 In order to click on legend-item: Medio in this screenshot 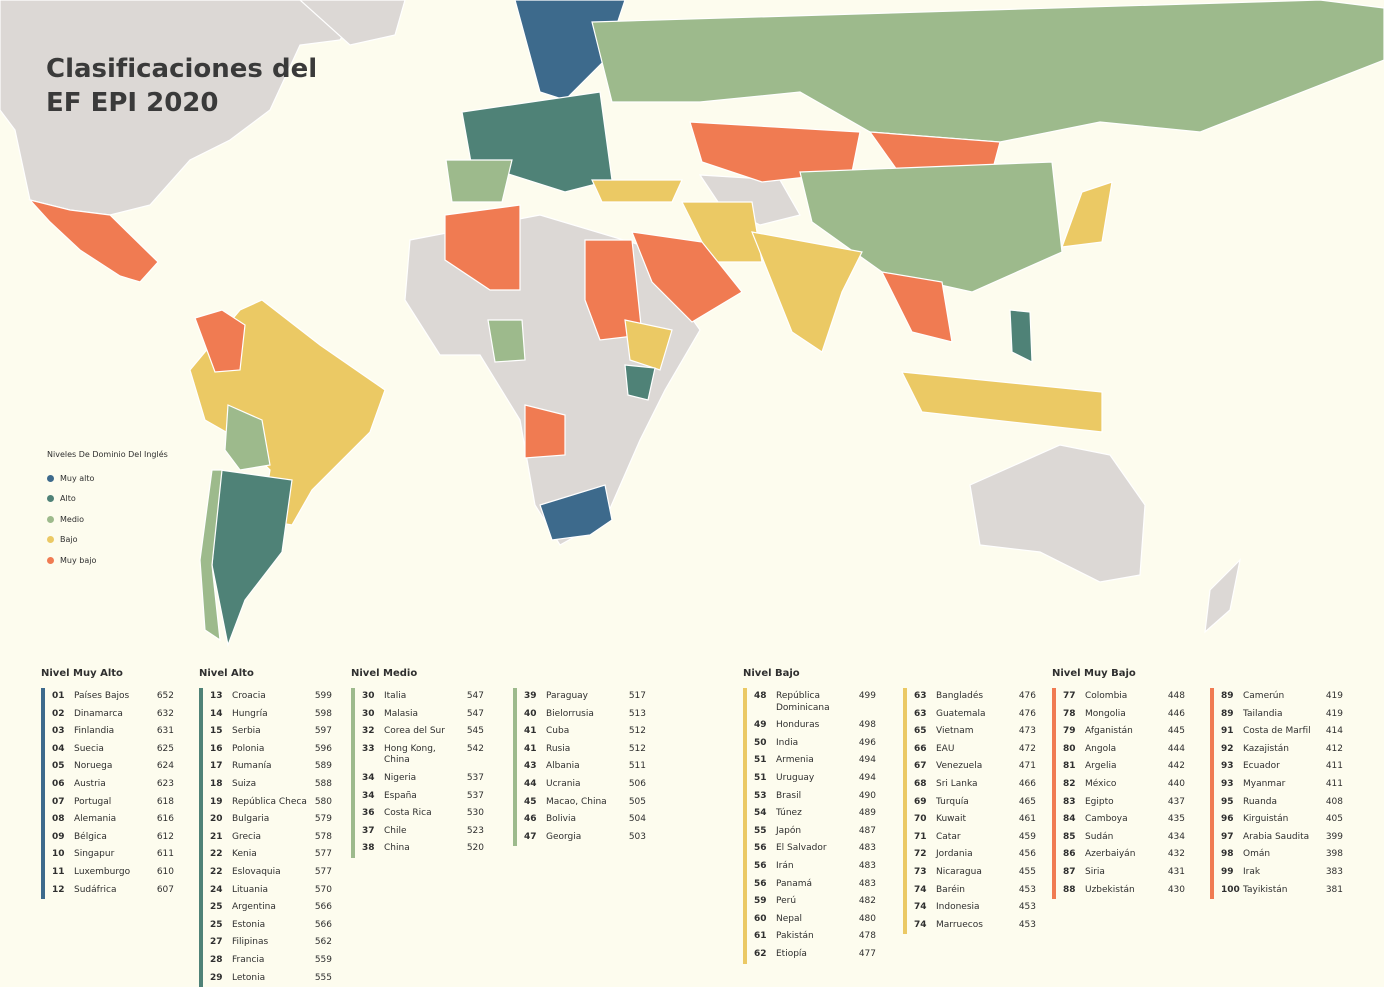, I will do `click(107, 519)`.